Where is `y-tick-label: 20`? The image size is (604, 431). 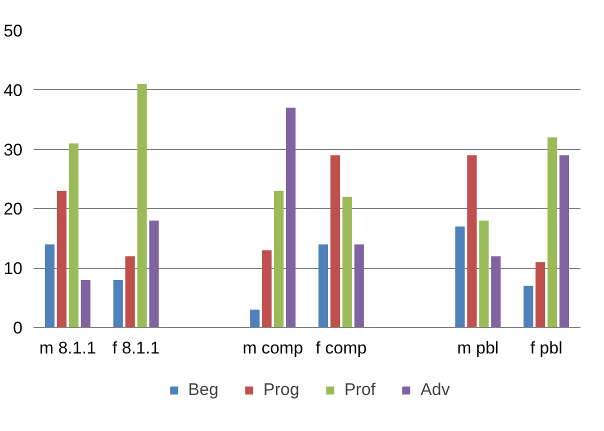 y-tick-label: 20 is located at coordinates (13, 209).